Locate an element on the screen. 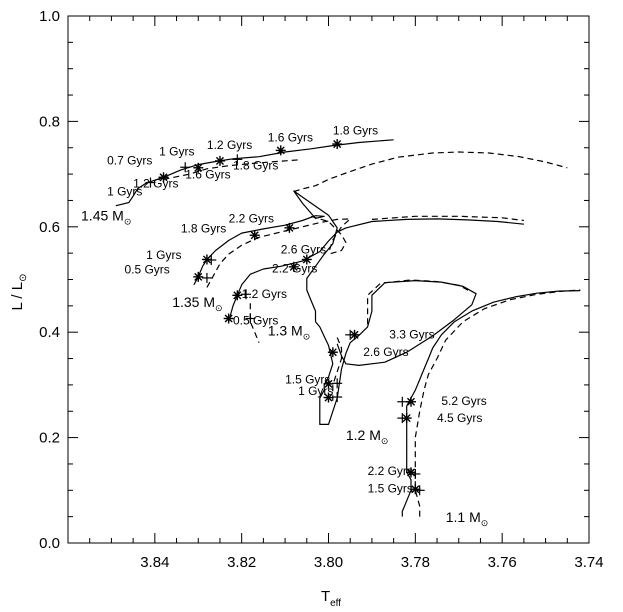  mass-label: 1.45 M⊙ is located at coordinates (106, 216).